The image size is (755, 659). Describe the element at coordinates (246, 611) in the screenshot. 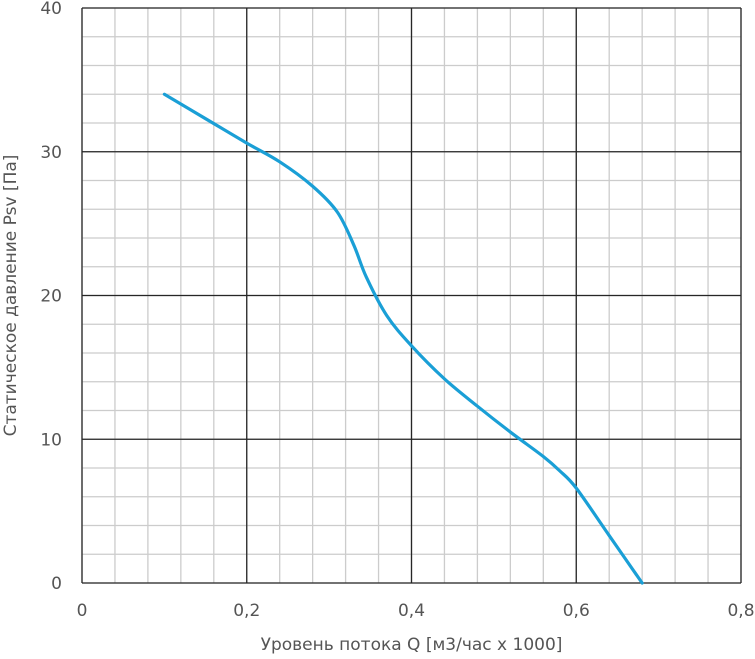

I see `x-tick-label: 0,2` at that location.